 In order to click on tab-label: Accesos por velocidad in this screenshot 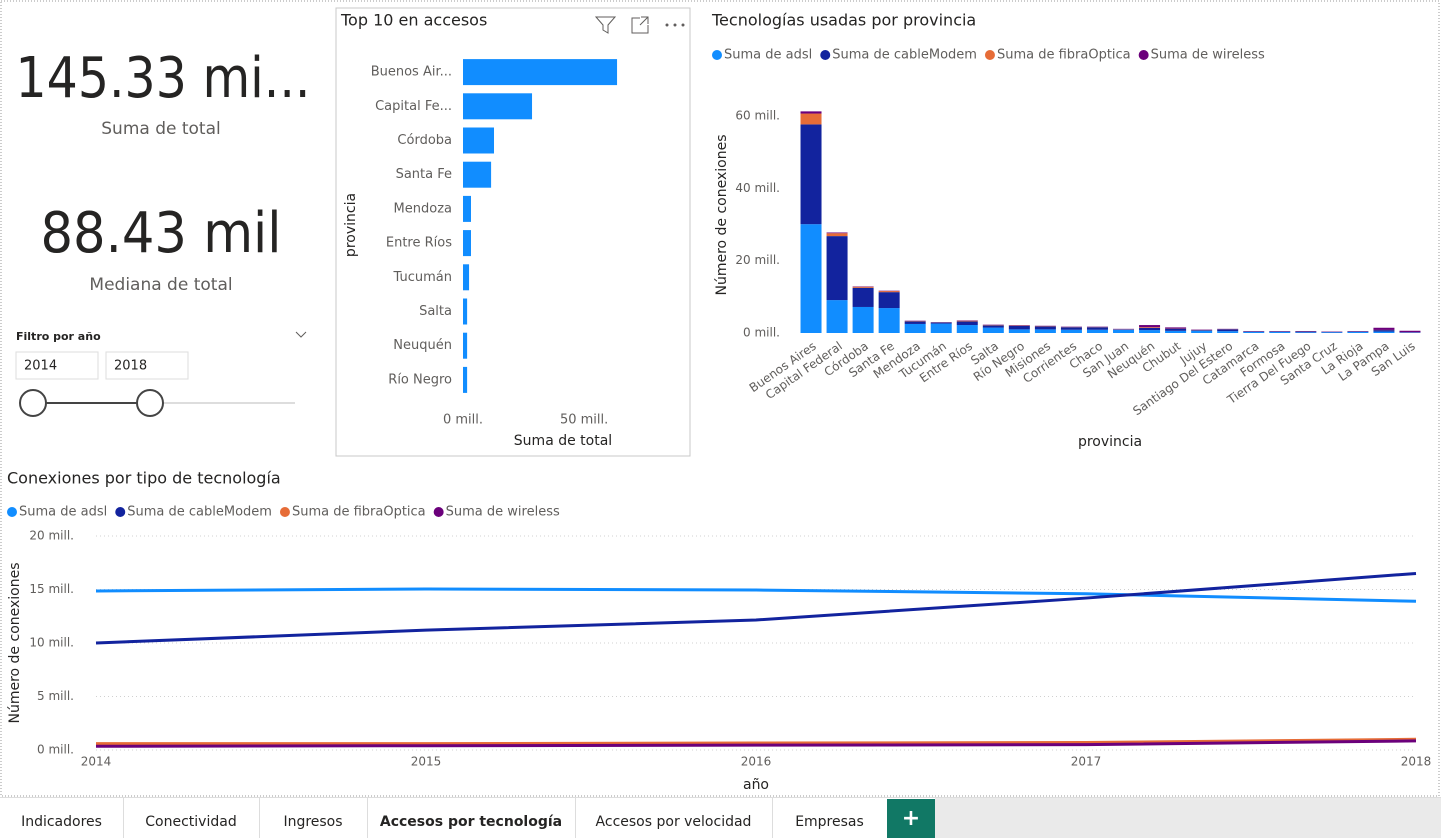, I will do `click(674, 822)`.